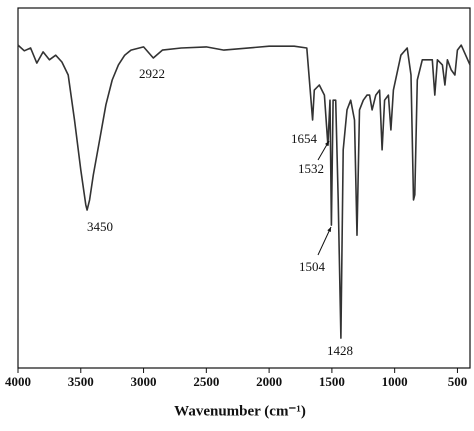 The image size is (474, 431). What do you see at coordinates (340, 350) in the screenshot?
I see `peak-label: 1428` at bounding box center [340, 350].